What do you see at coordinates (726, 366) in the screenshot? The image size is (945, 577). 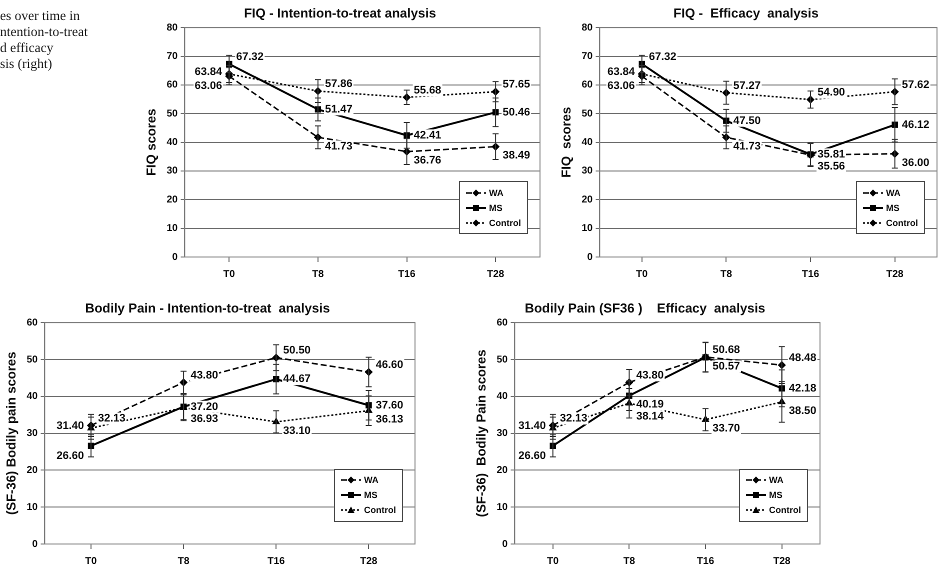 I see `data-label: 50.57` at bounding box center [726, 366].